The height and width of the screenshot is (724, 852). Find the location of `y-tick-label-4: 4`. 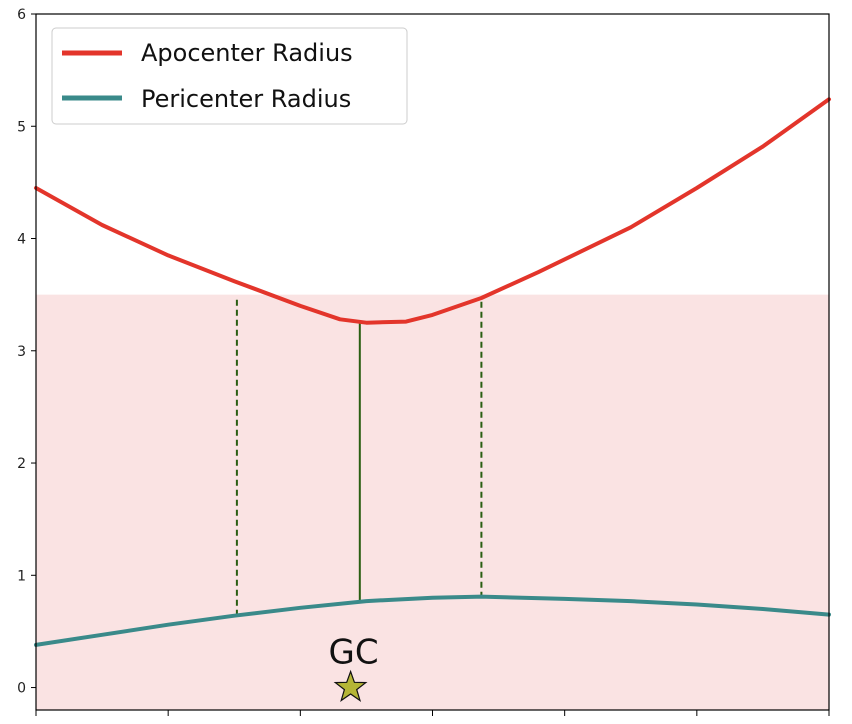

y-tick-label-4: 4 is located at coordinates (21, 240).